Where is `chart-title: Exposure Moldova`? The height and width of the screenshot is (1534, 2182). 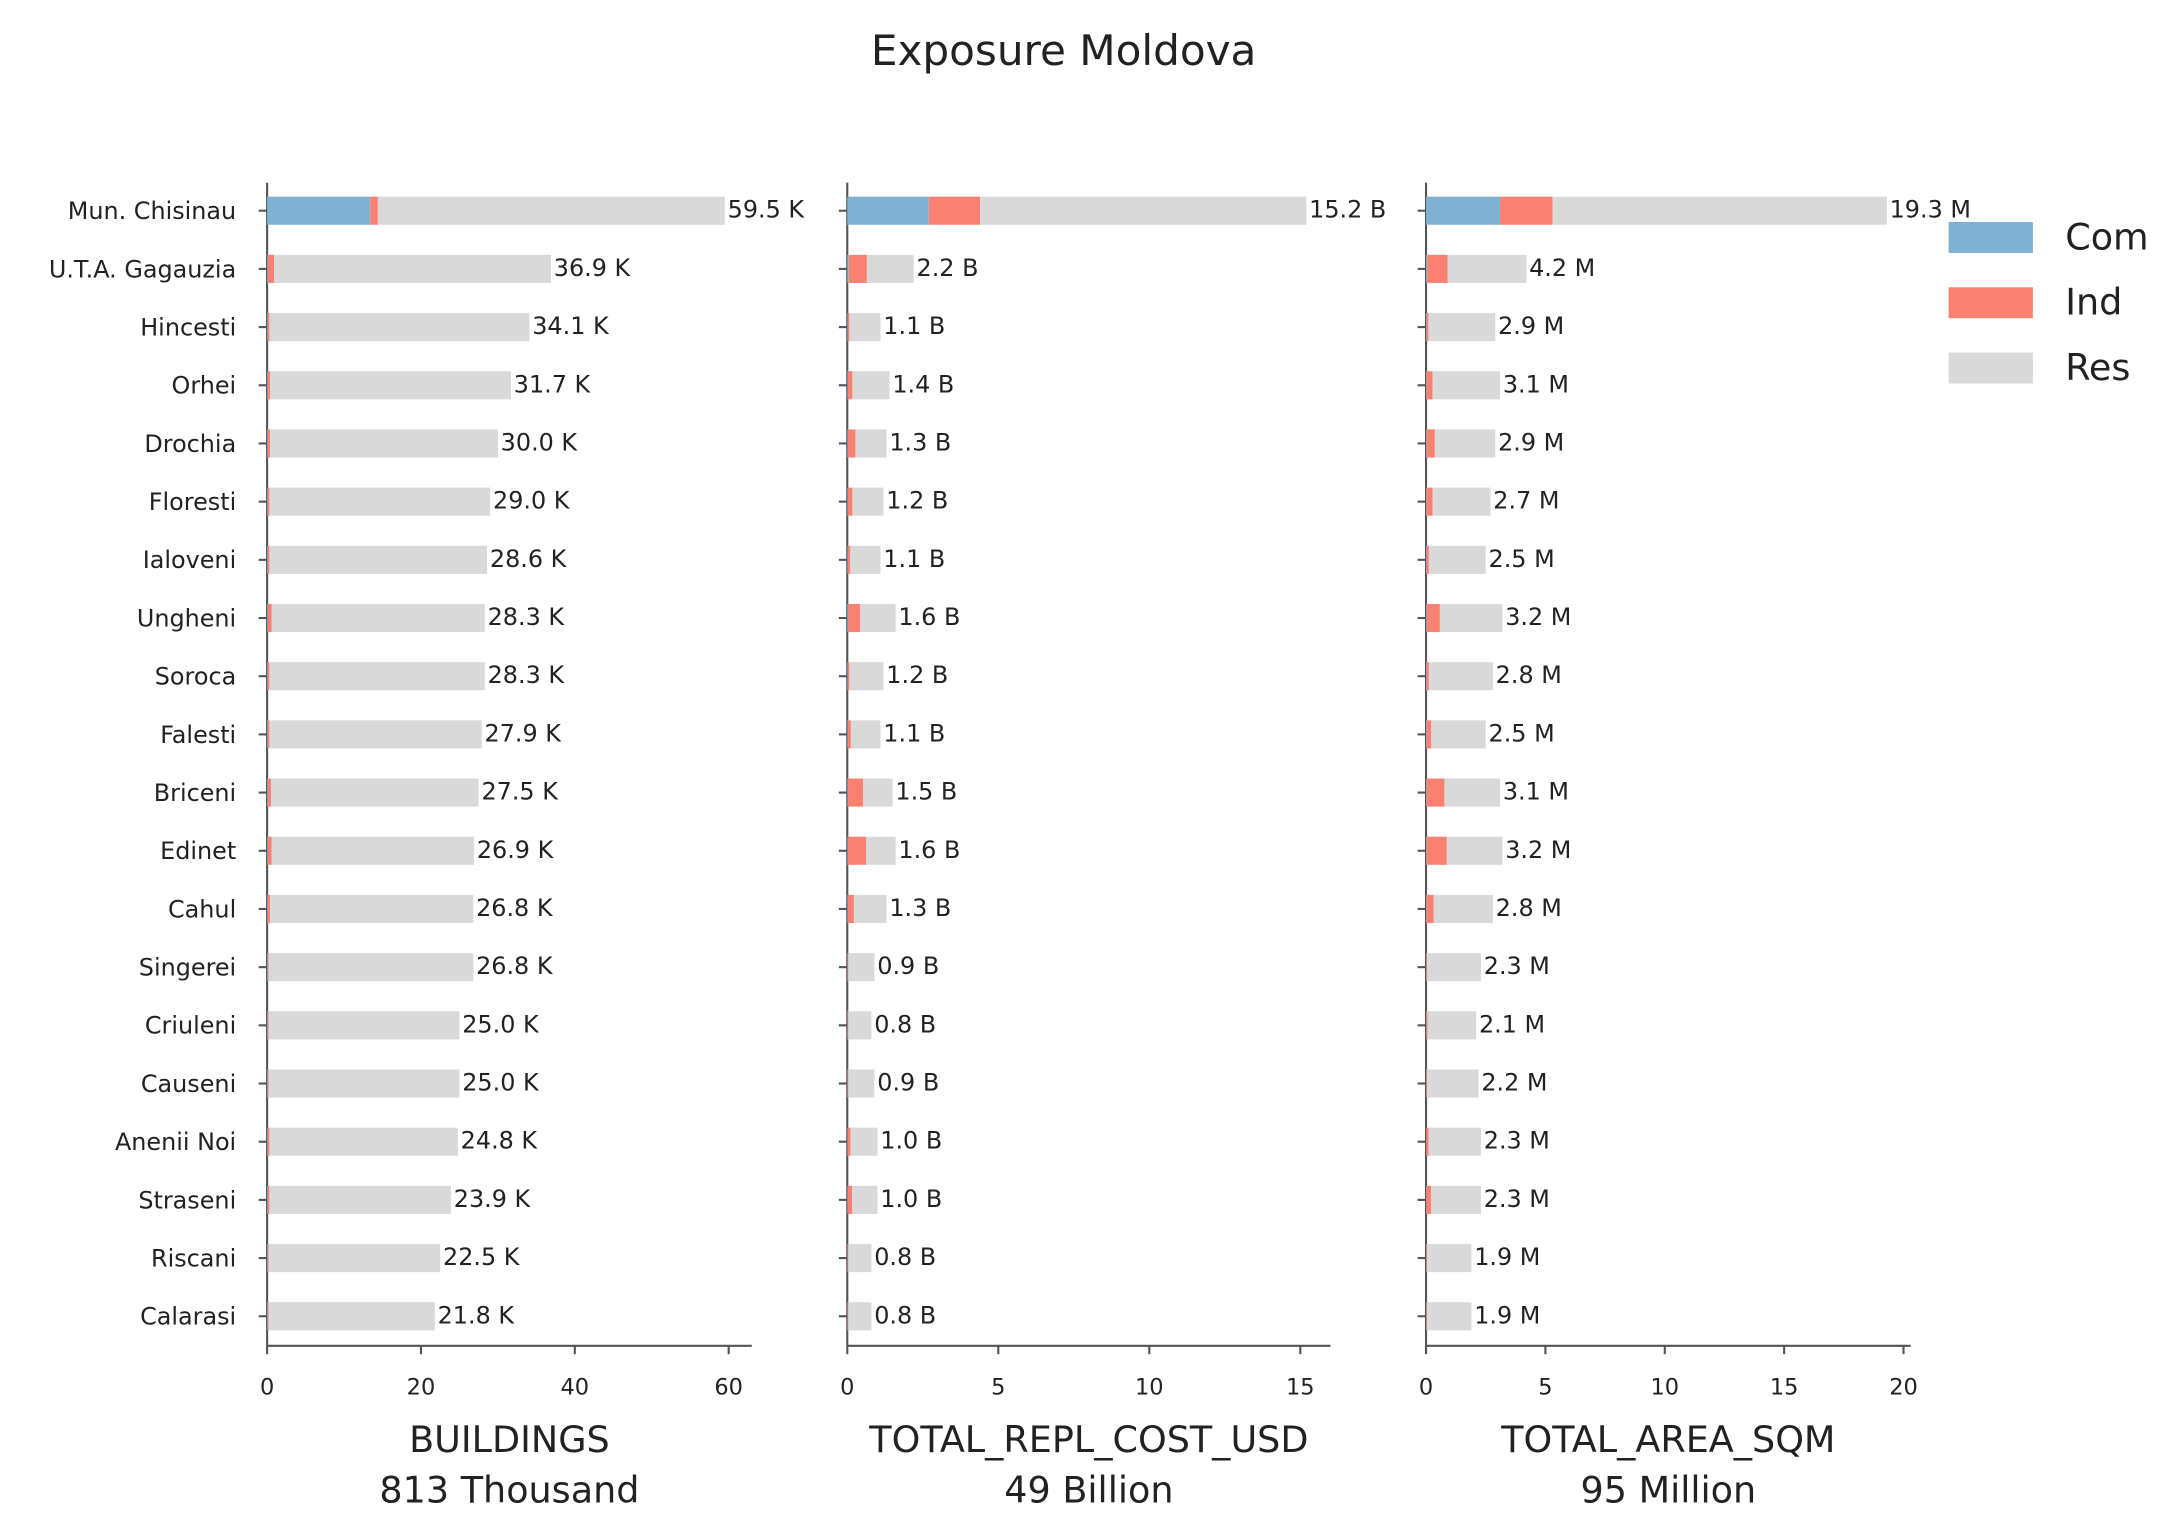
chart-title: Exposure Moldova is located at coordinates (1063, 50).